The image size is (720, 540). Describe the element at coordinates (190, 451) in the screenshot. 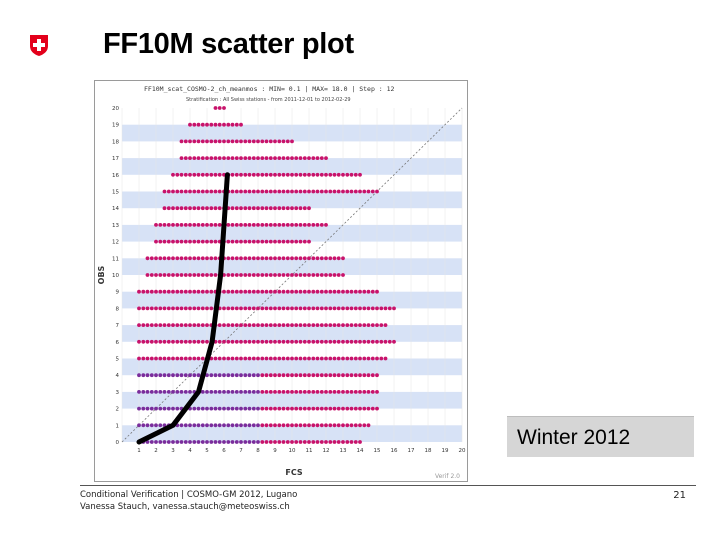

I see `x-tick-label: 4` at that location.